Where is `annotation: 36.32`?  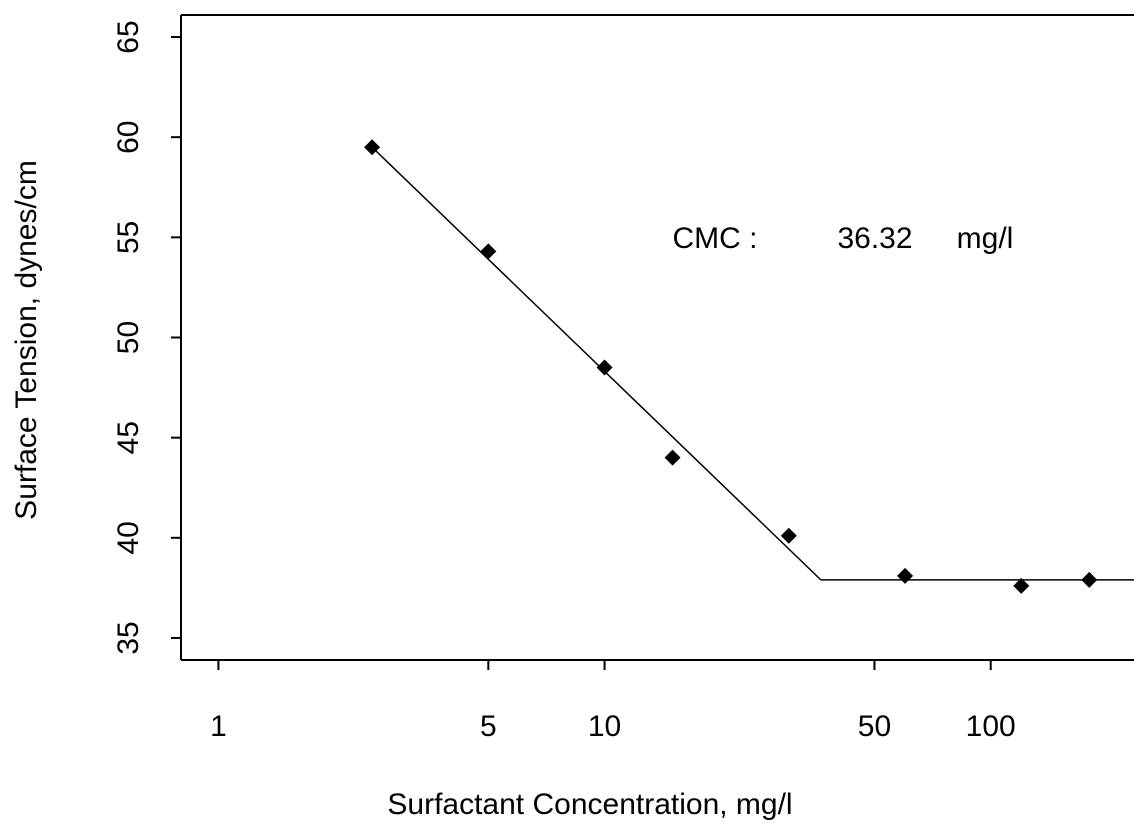
annotation: 36.32 is located at coordinates (874, 238).